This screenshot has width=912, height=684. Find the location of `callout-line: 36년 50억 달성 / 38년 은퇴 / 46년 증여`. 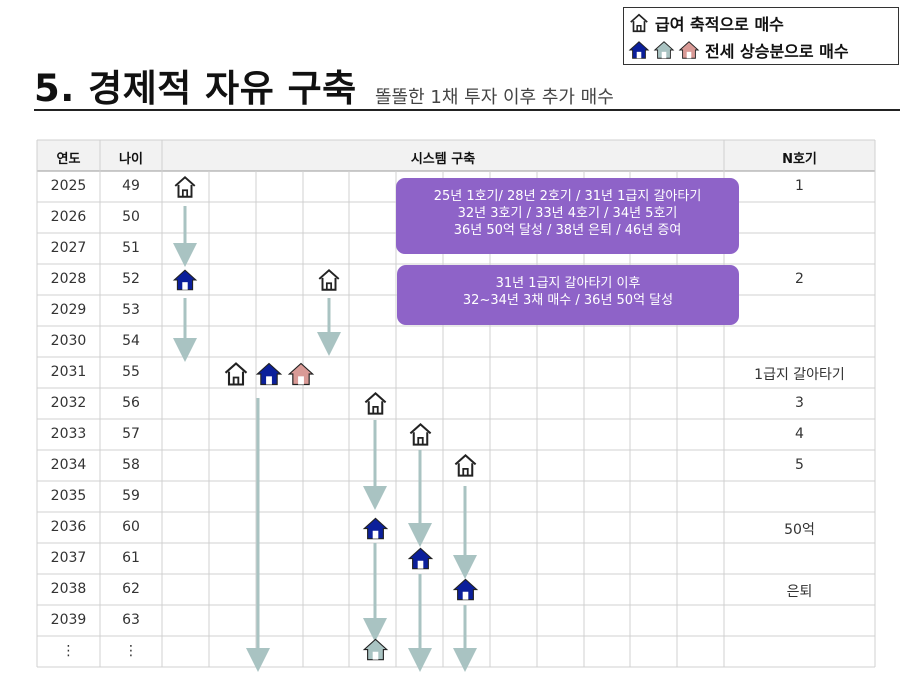

callout-line: 36년 50억 달성 / 38년 은퇴 / 46년 증여 is located at coordinates (567, 230).